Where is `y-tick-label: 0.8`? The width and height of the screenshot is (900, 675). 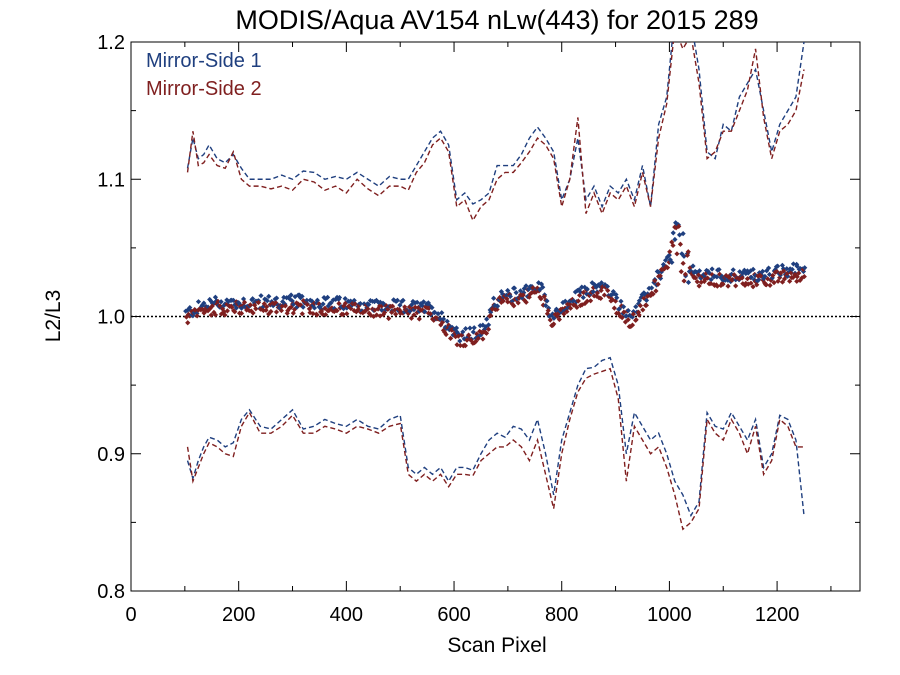
y-tick-label: 0.8 is located at coordinates (111, 592).